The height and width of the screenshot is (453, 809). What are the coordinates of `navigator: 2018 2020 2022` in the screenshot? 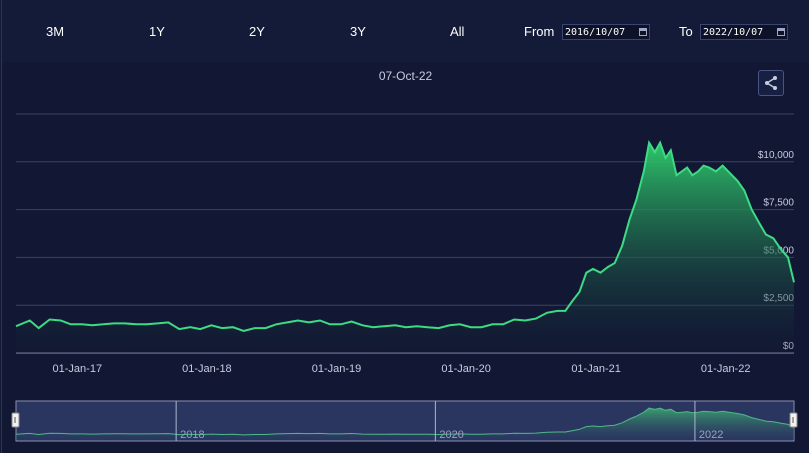 It's located at (404, 421).